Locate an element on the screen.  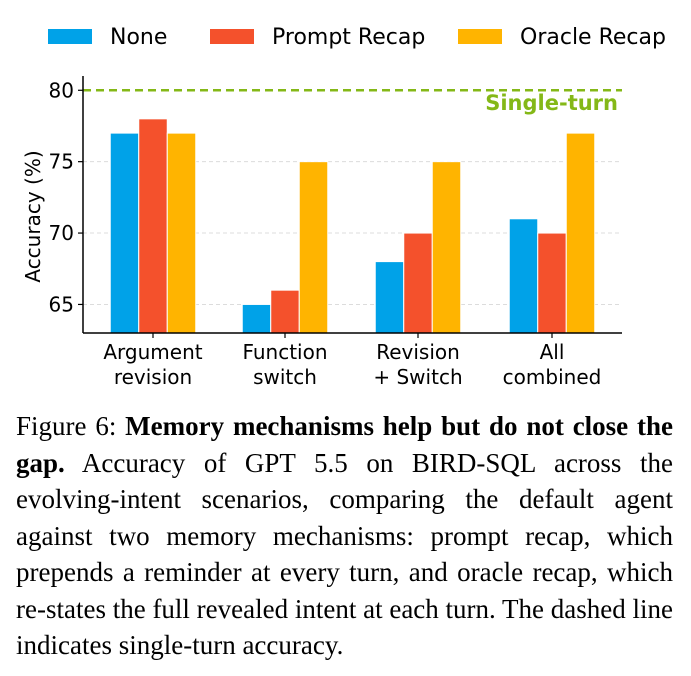
x-tick-label-2-0: Revision is located at coordinates (418, 352).